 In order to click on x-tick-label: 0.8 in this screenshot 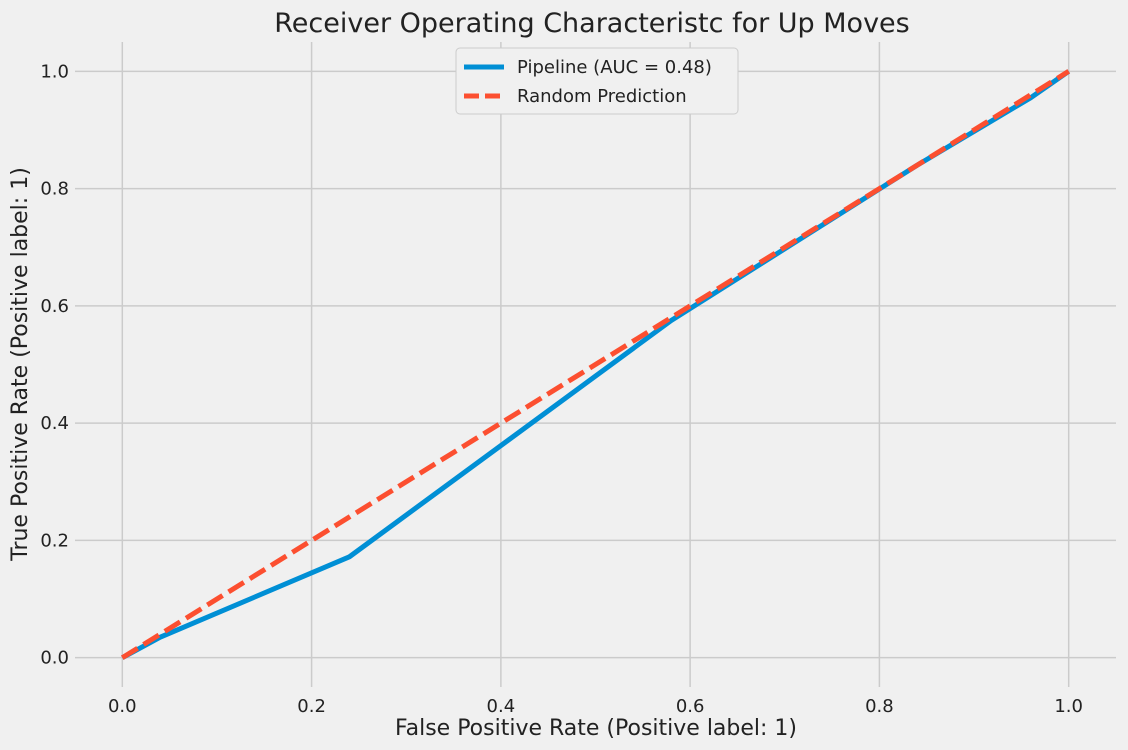, I will do `click(879, 706)`.